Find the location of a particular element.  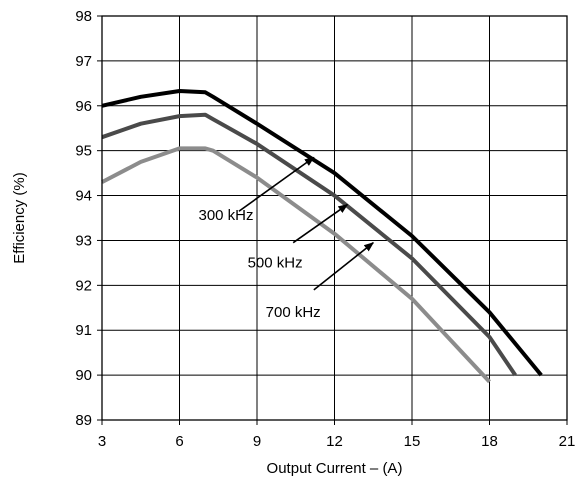

x-tick-label: 9 is located at coordinates (257, 441).